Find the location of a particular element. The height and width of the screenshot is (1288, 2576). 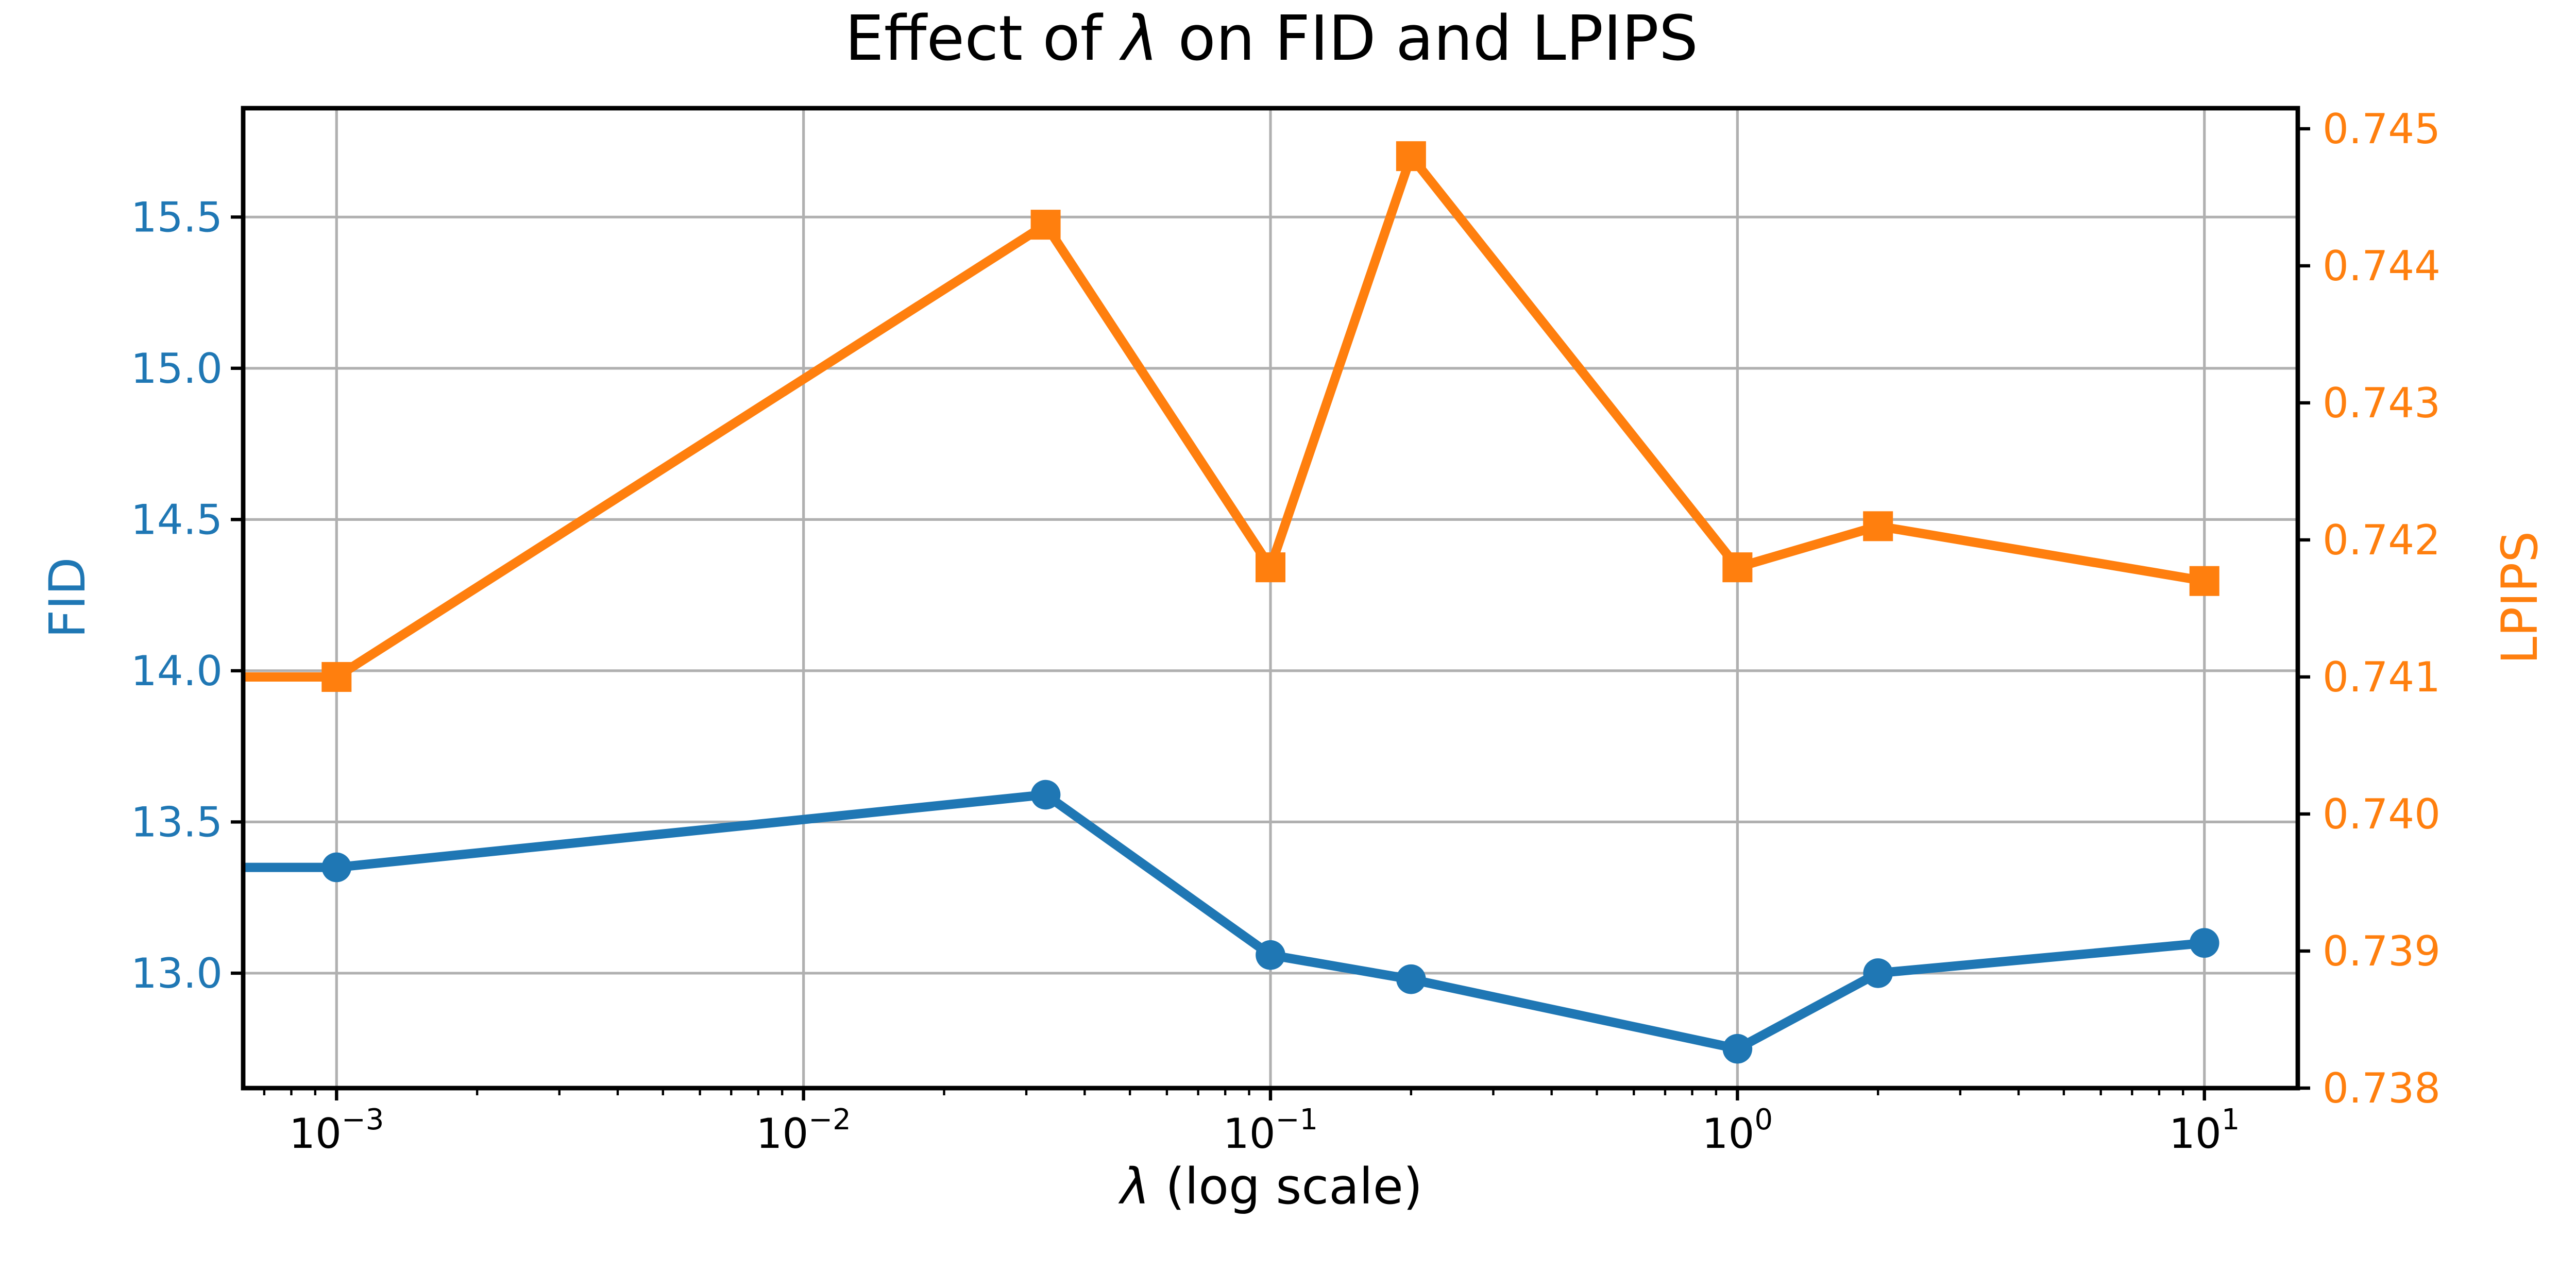

x-tick-label: 10¹ is located at coordinates (2204, 1130).